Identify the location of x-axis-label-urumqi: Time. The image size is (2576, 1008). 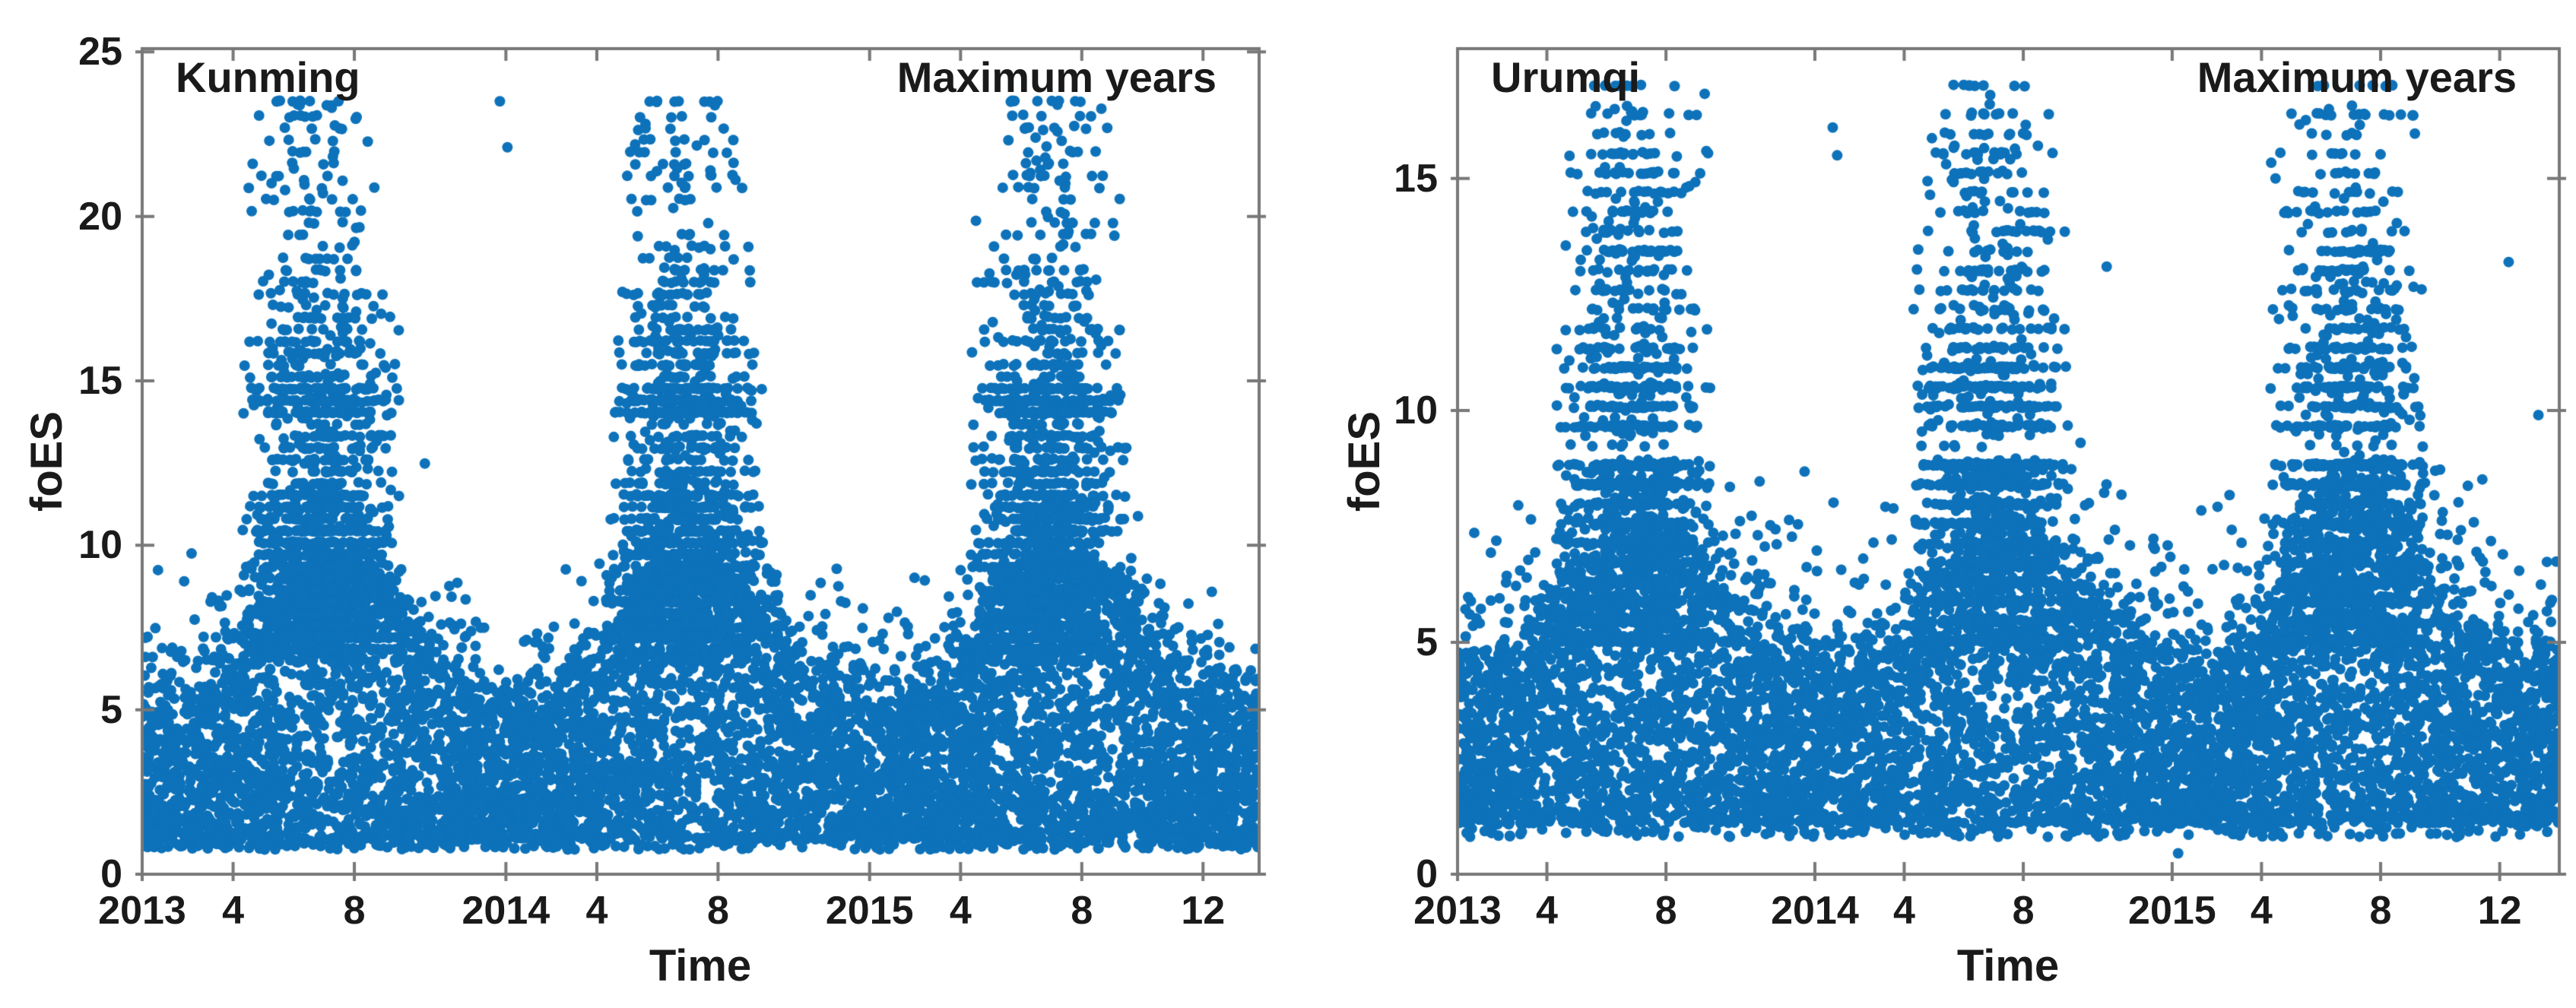
(2008, 966).